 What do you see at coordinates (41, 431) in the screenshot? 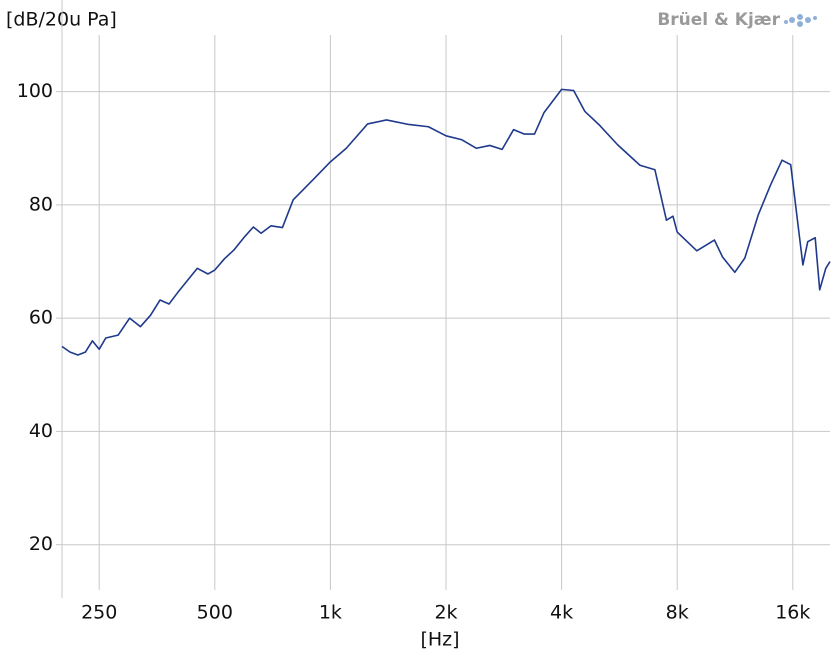
I see `y-tick-label: 40` at bounding box center [41, 431].